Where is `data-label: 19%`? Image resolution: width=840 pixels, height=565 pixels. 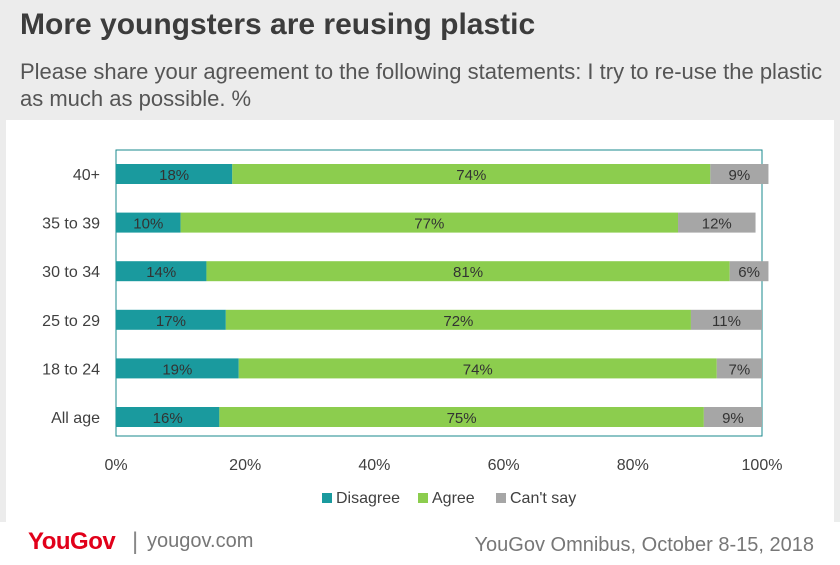
data-label: 19% is located at coordinates (177, 369).